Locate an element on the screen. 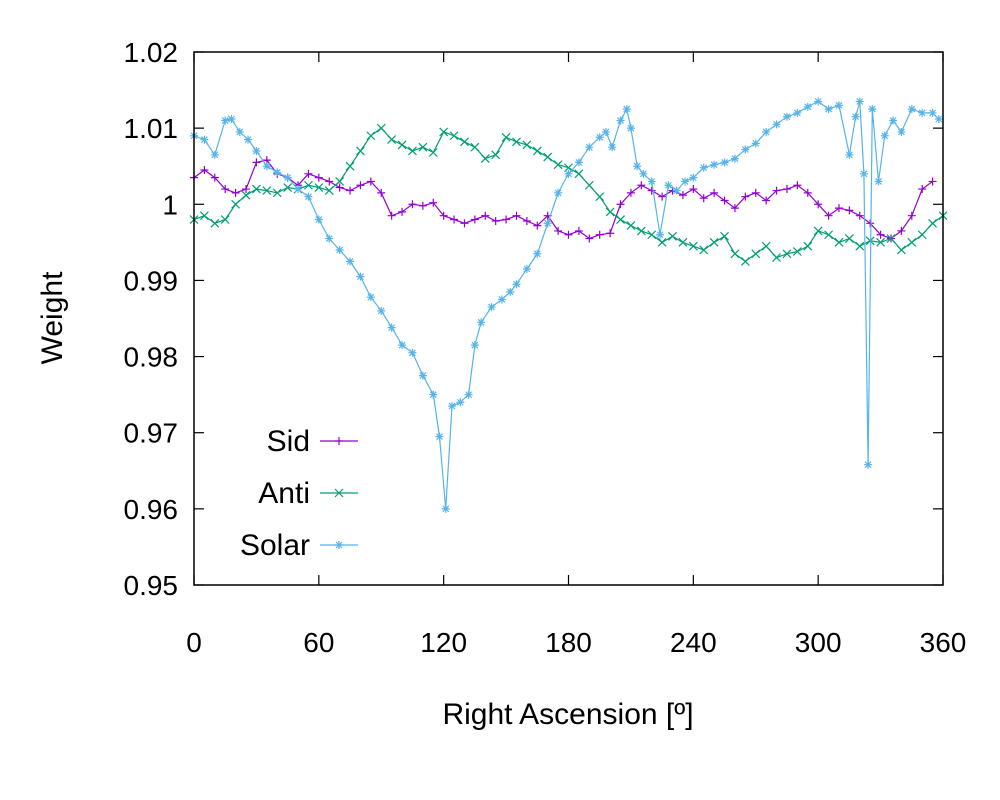 The height and width of the screenshot is (800, 1000). y-tick-label: 0.99 is located at coordinates (151, 280).